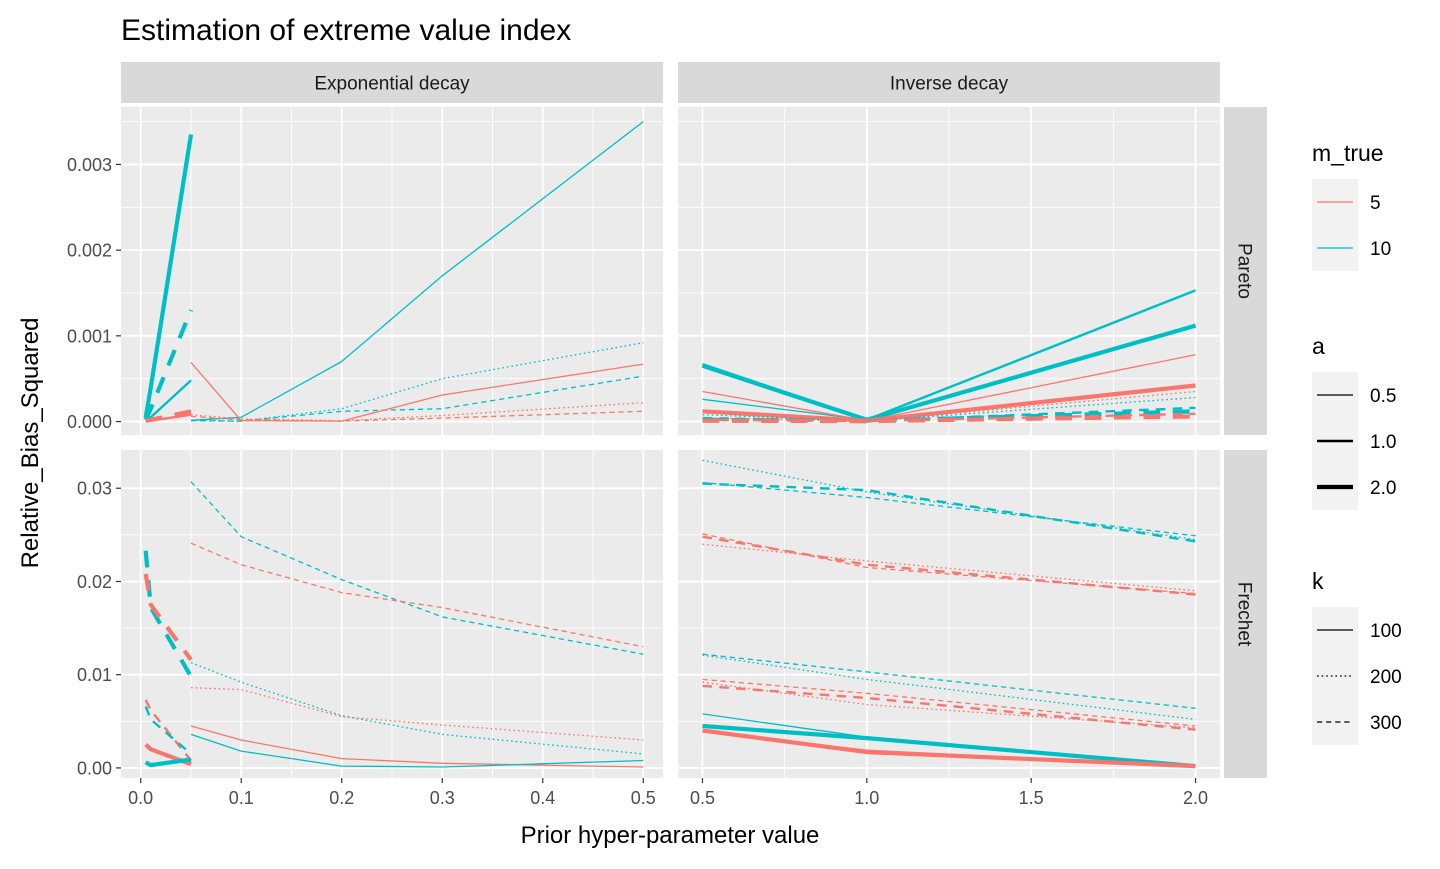  I want to click on legend-k: k 100 200 300, so click(1357, 656).